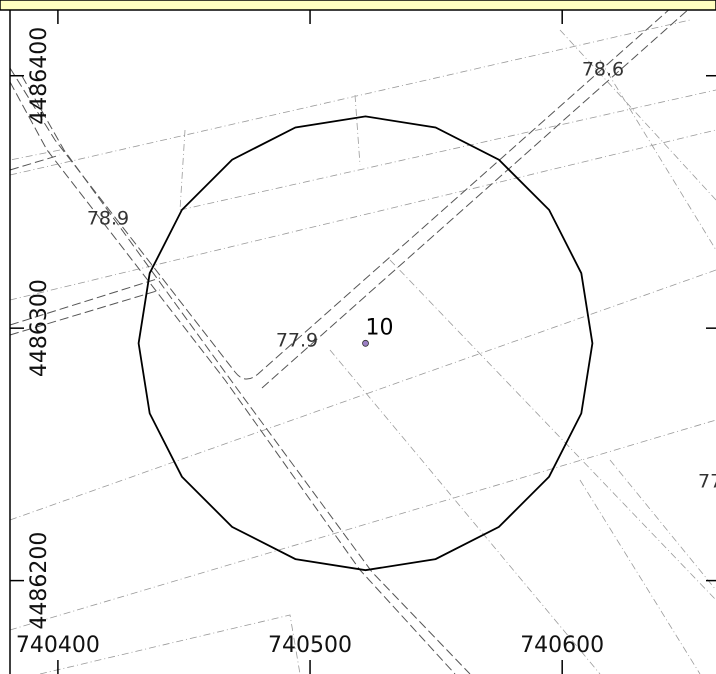 The image size is (716, 674). What do you see at coordinates (108, 219) in the screenshot?
I see `contour-label: 78.9` at bounding box center [108, 219].